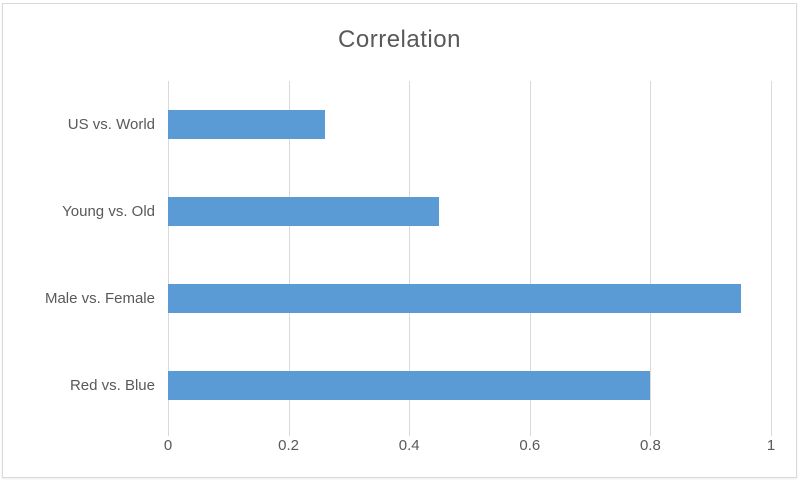  I want to click on chart-title: Correlation, so click(399, 39).